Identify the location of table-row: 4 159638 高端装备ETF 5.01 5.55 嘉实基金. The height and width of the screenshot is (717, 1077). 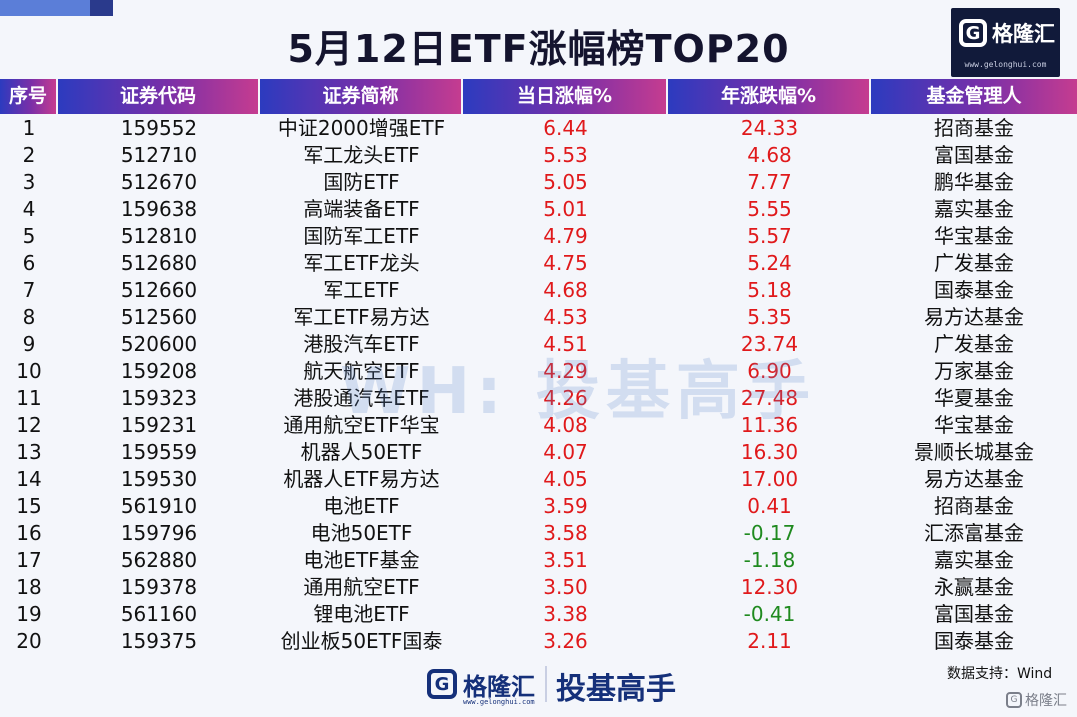
(538, 209).